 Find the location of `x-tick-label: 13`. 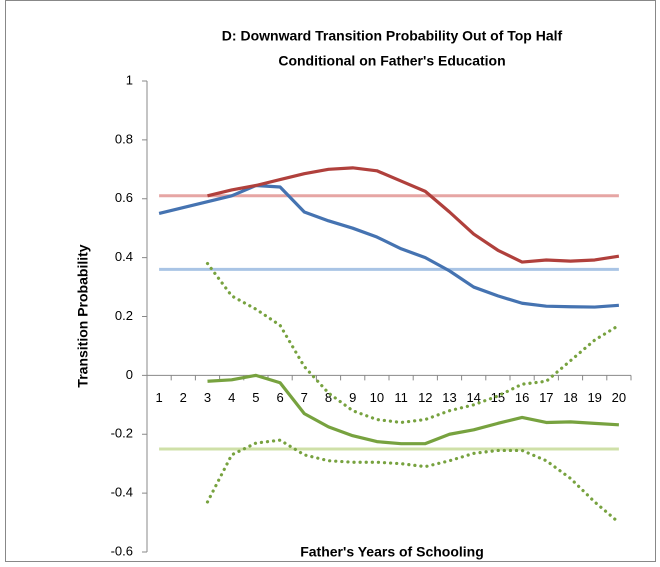

x-tick-label: 13 is located at coordinates (449, 397).